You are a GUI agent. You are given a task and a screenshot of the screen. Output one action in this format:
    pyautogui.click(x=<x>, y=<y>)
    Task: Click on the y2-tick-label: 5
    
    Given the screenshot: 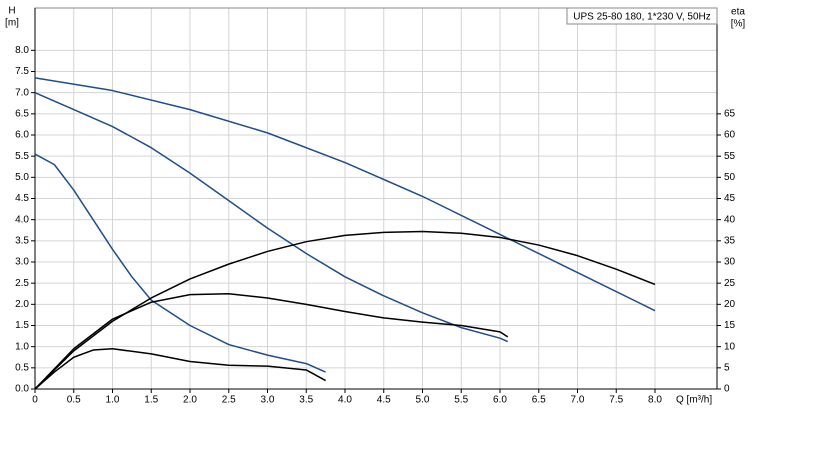 What is the action you would take?
    pyautogui.click(x=727, y=367)
    